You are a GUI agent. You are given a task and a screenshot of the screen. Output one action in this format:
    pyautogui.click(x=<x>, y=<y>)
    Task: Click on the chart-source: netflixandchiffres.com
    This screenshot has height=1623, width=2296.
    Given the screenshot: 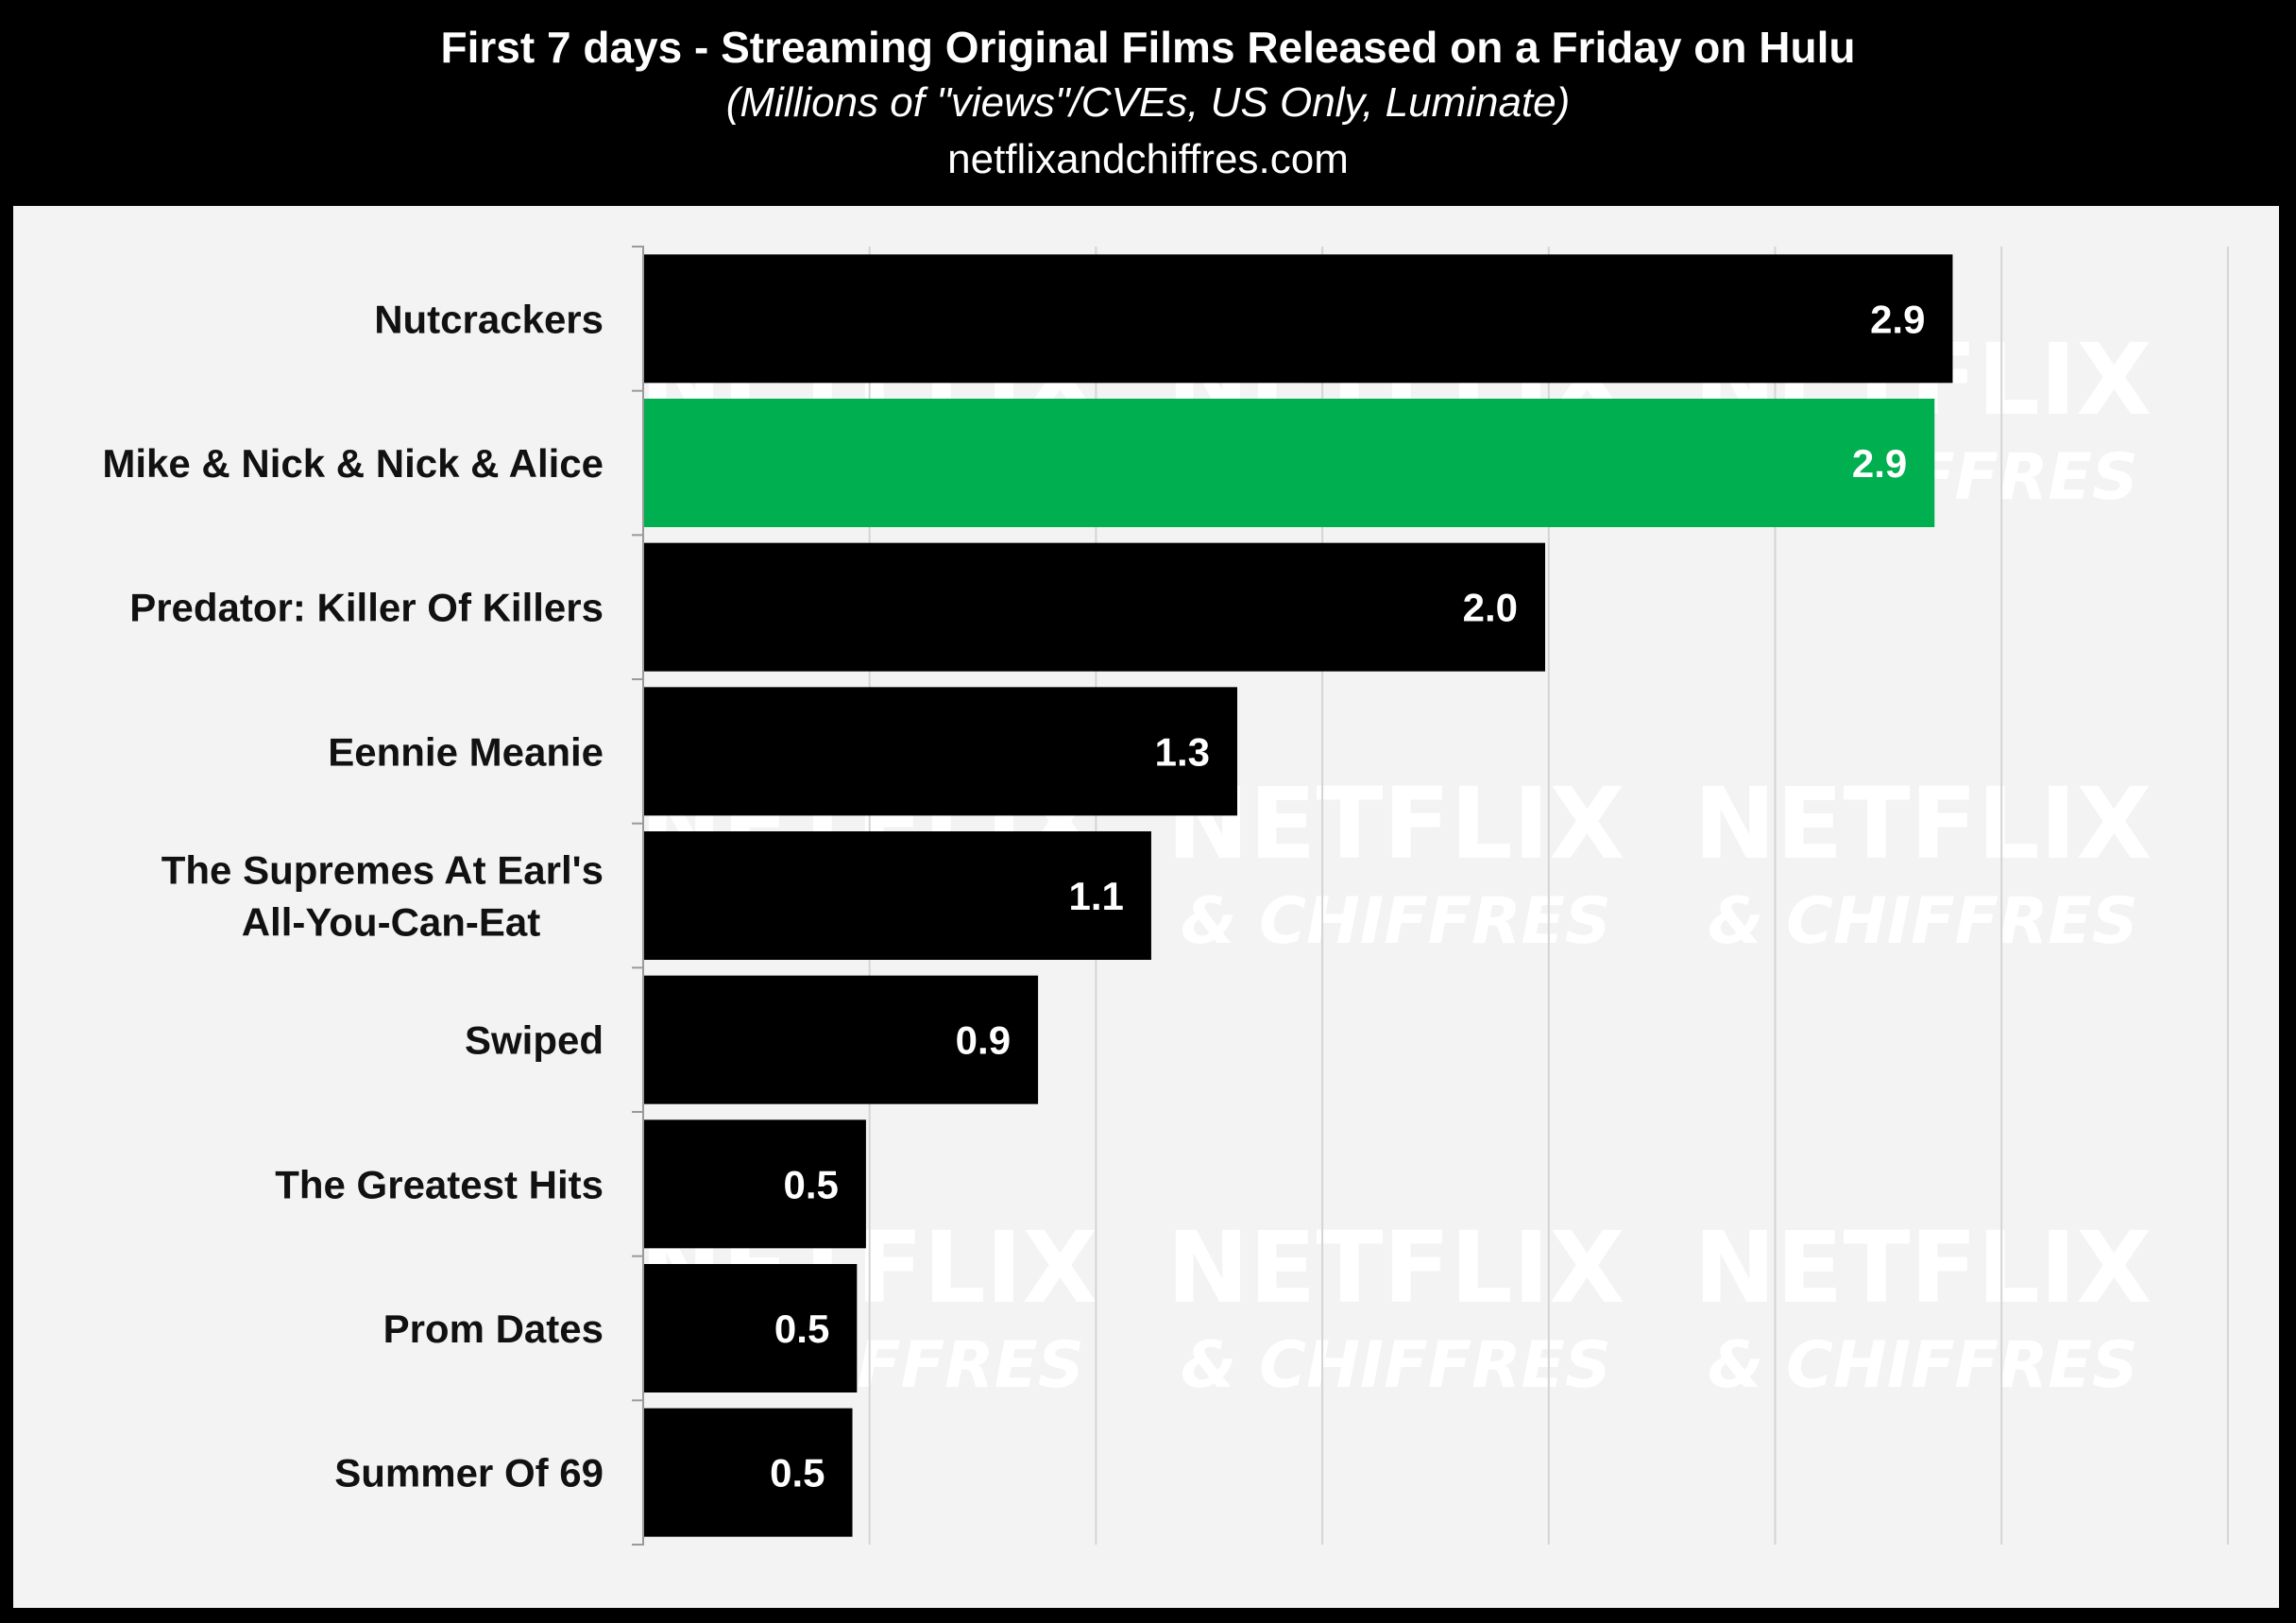 What is the action you would take?
    pyautogui.click(x=1148, y=159)
    